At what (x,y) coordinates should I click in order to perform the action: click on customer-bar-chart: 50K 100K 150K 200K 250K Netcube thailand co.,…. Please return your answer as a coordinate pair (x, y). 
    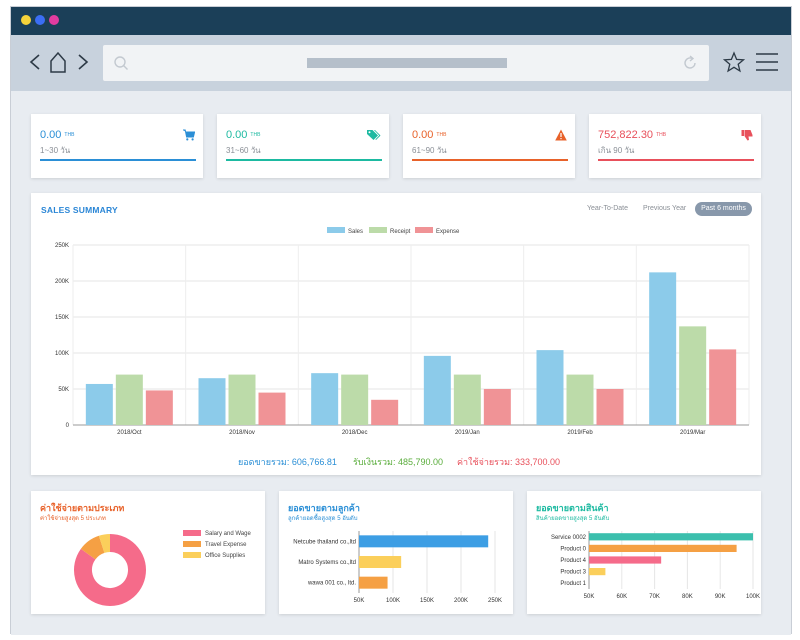
    Looking at the image, I should click on (397, 567).